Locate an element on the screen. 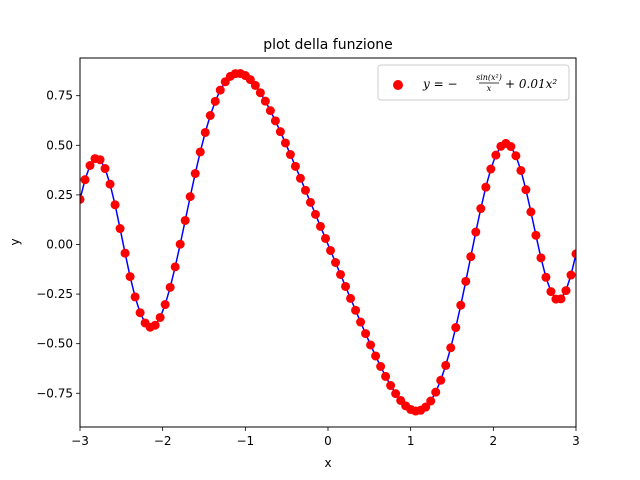  y-axis-ticks: −0.75 −0.50 −0.25 0.00 0.25 0.50 0.75 is located at coordinates (58, 244).